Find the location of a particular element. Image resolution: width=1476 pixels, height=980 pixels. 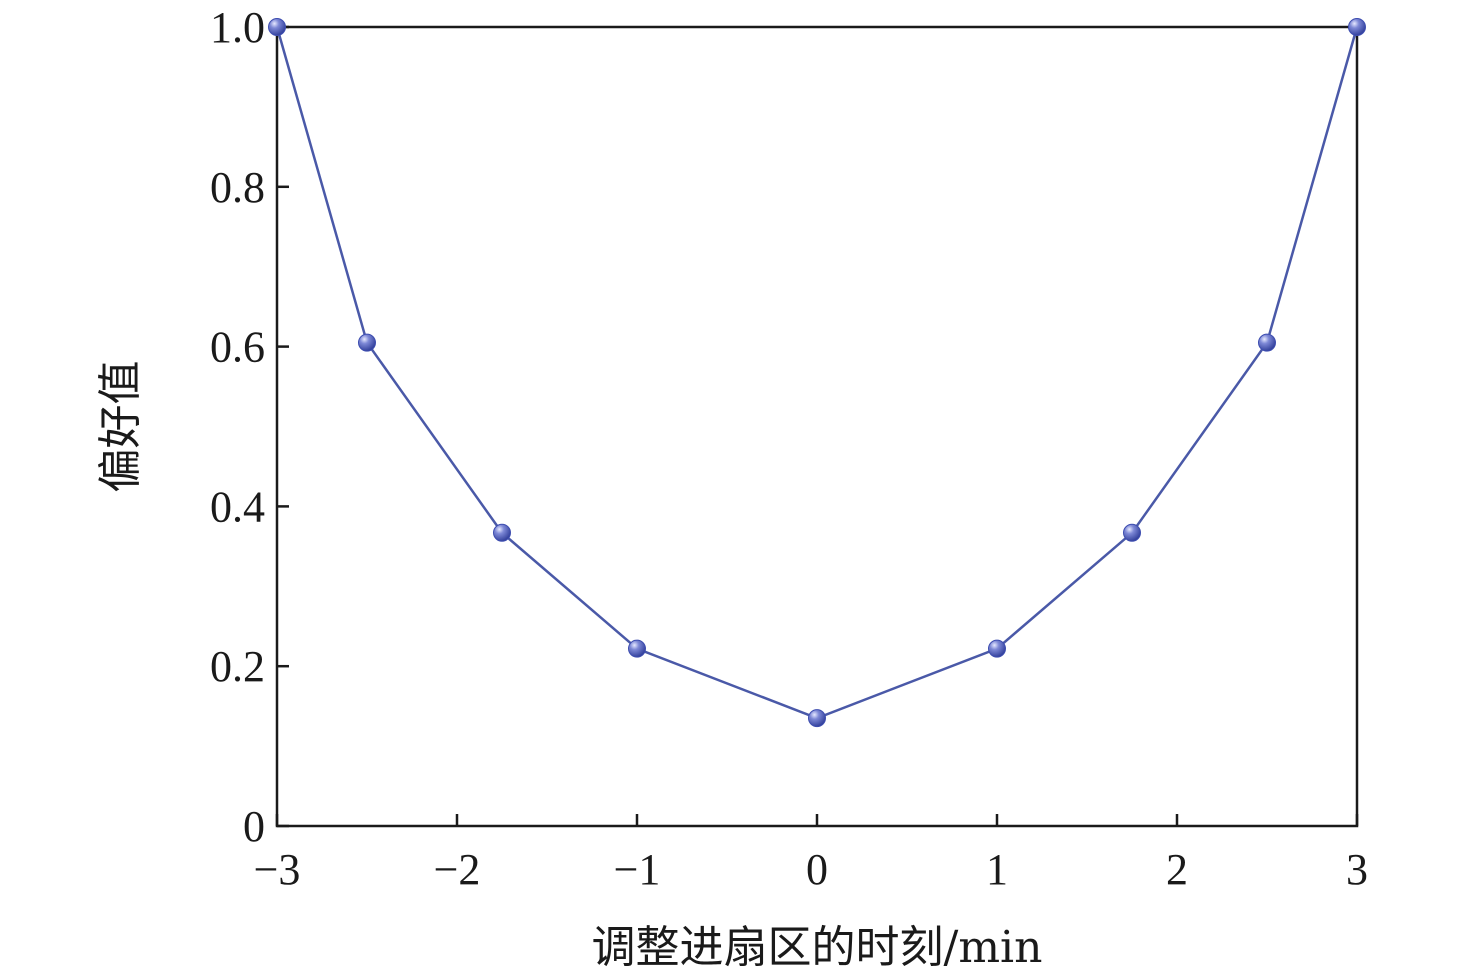

x-tick-label: −3 is located at coordinates (277, 869).